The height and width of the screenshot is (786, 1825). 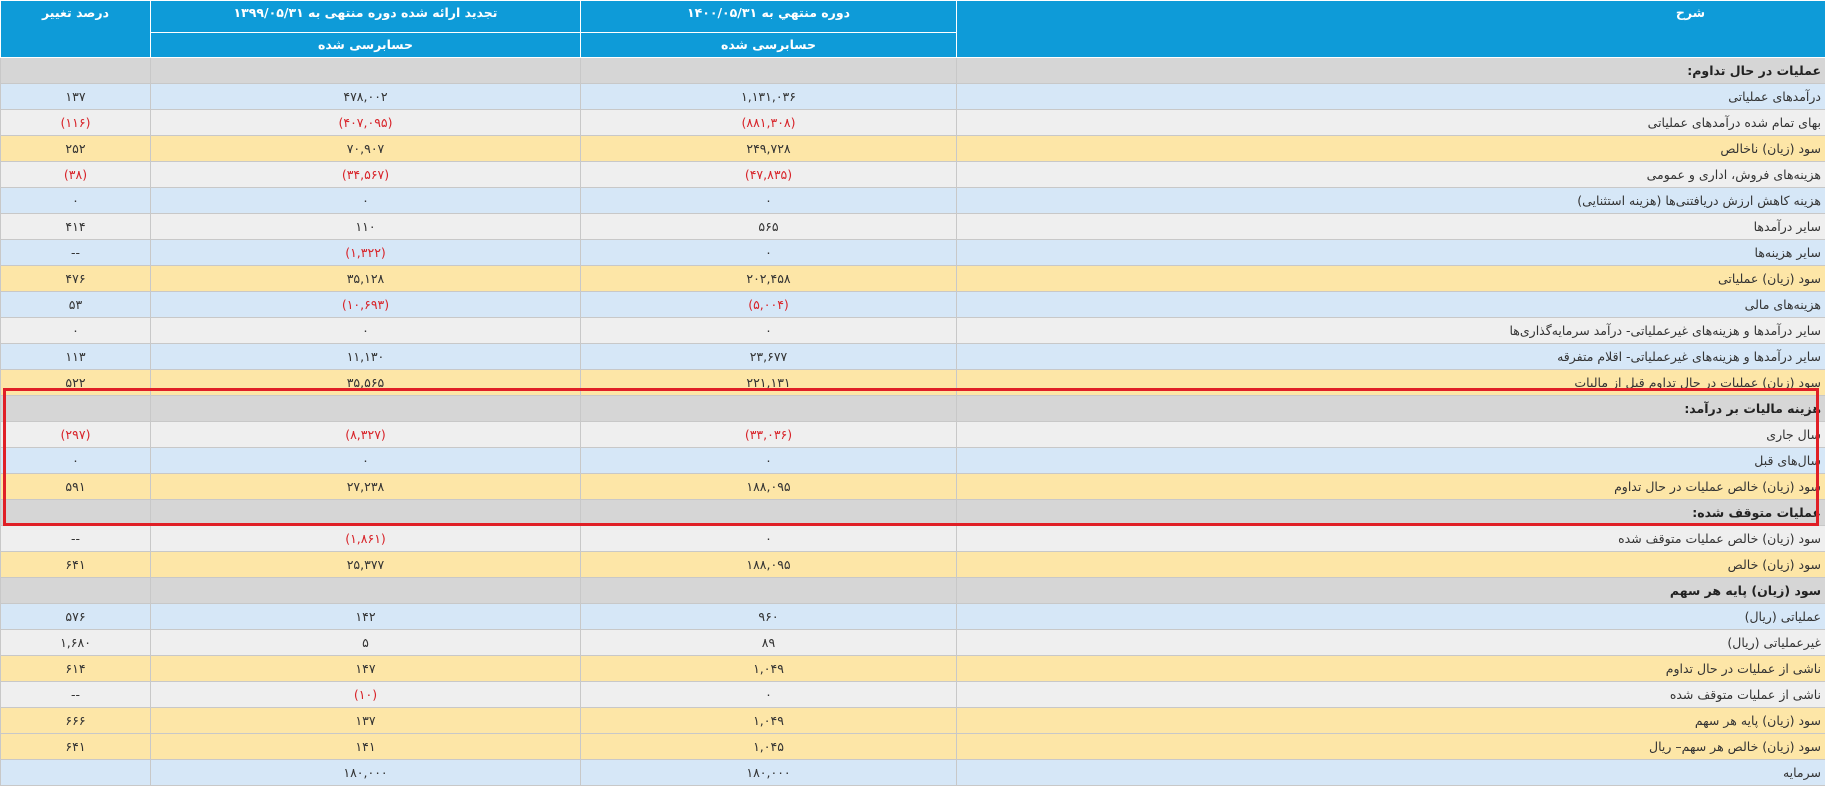 What do you see at coordinates (366, 305) in the screenshot?
I see `row-prior-value: (۱۰,۶۹۳)` at bounding box center [366, 305].